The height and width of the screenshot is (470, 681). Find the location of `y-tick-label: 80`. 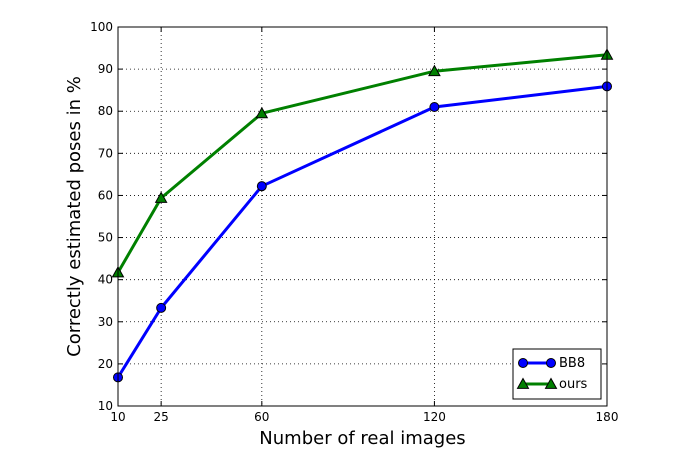

y-tick-label: 80 is located at coordinates (105, 111).